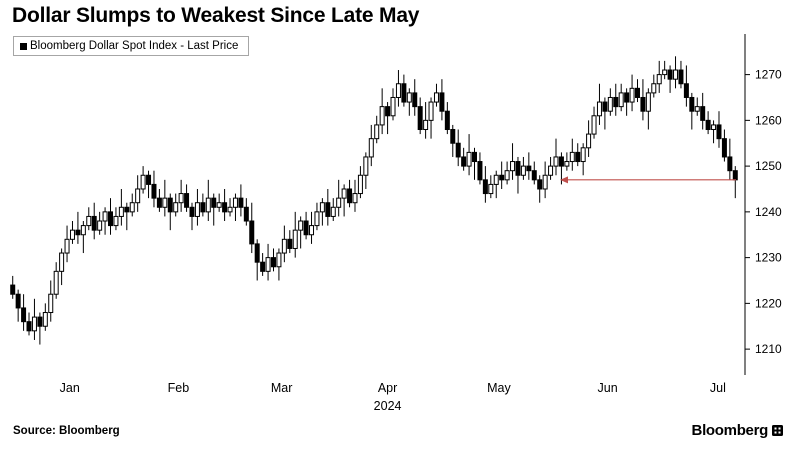  Describe the element at coordinates (768, 258) in the screenshot. I see `y-tick-label: 1230` at that location.